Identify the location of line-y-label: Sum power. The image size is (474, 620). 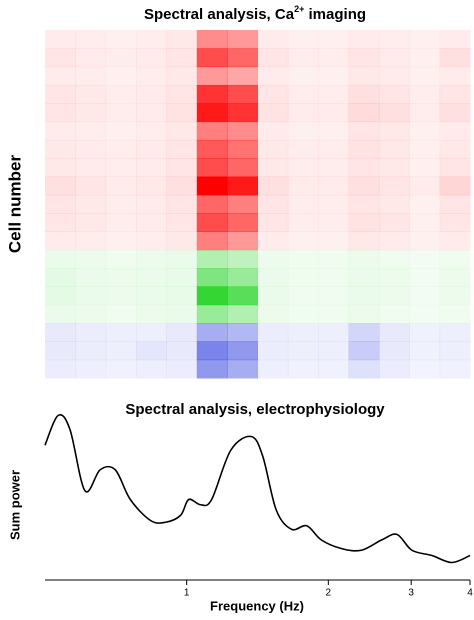
(14, 505).